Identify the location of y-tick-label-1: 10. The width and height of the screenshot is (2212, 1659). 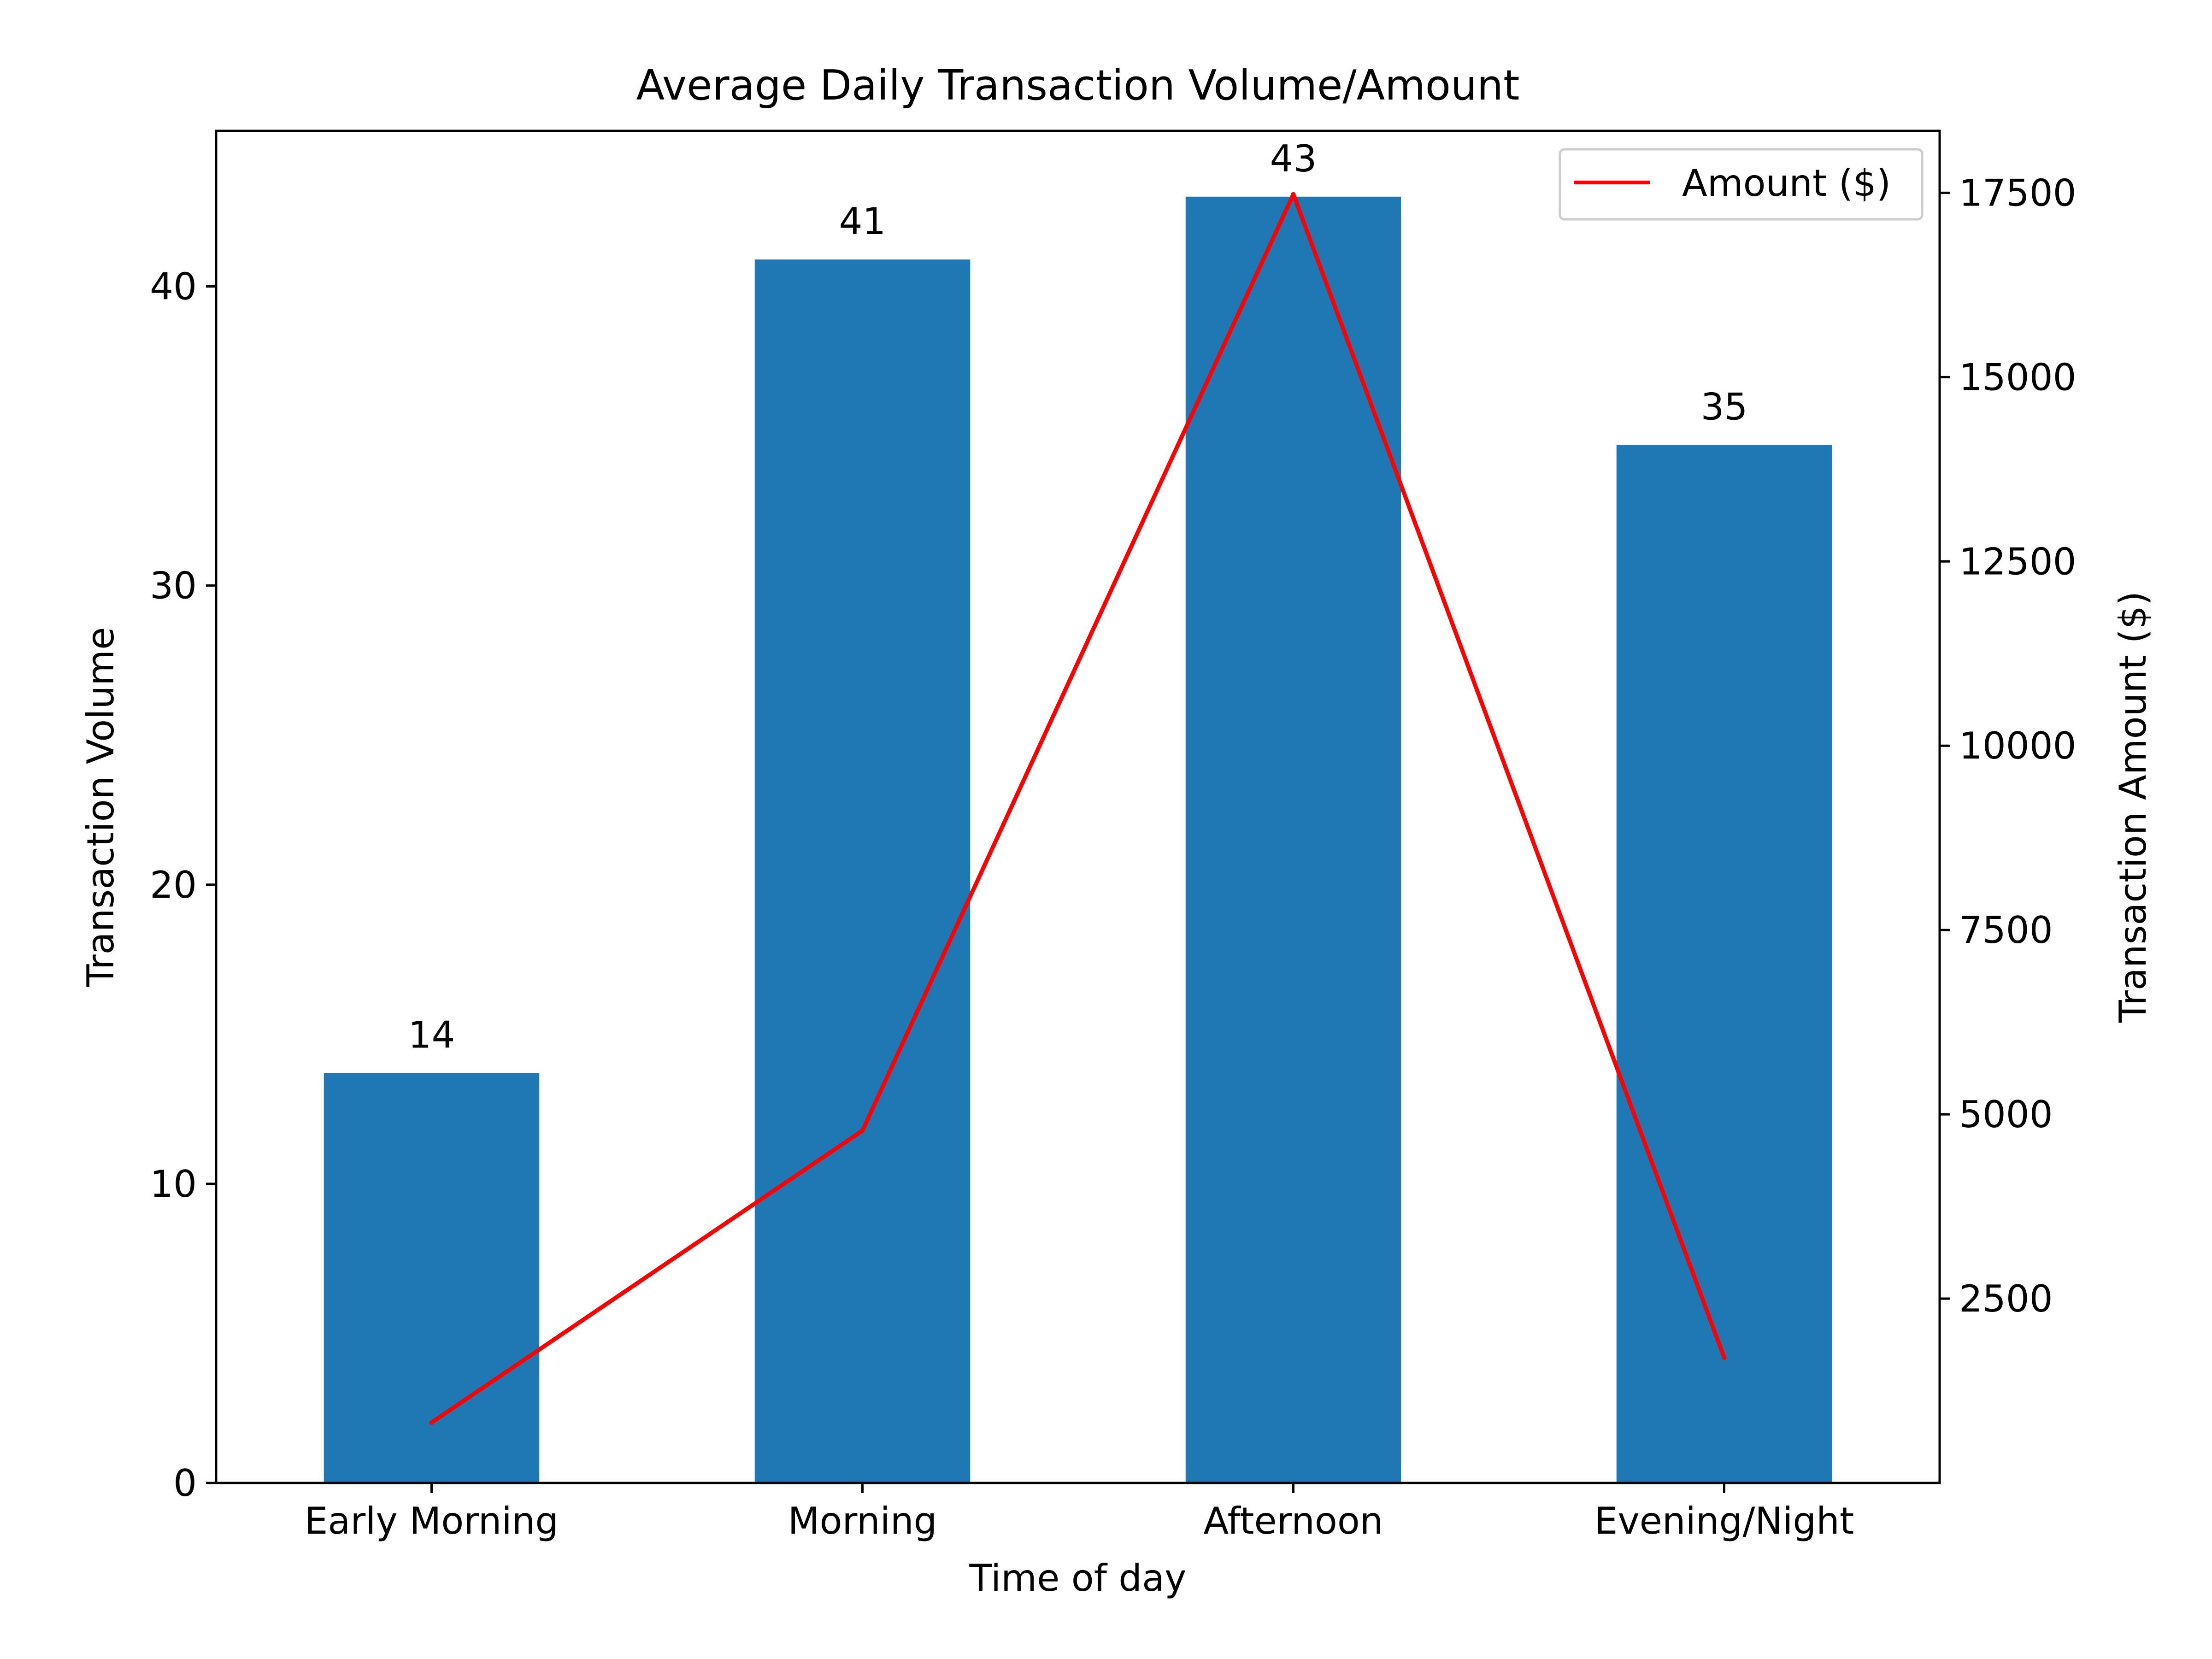
(173, 1184).